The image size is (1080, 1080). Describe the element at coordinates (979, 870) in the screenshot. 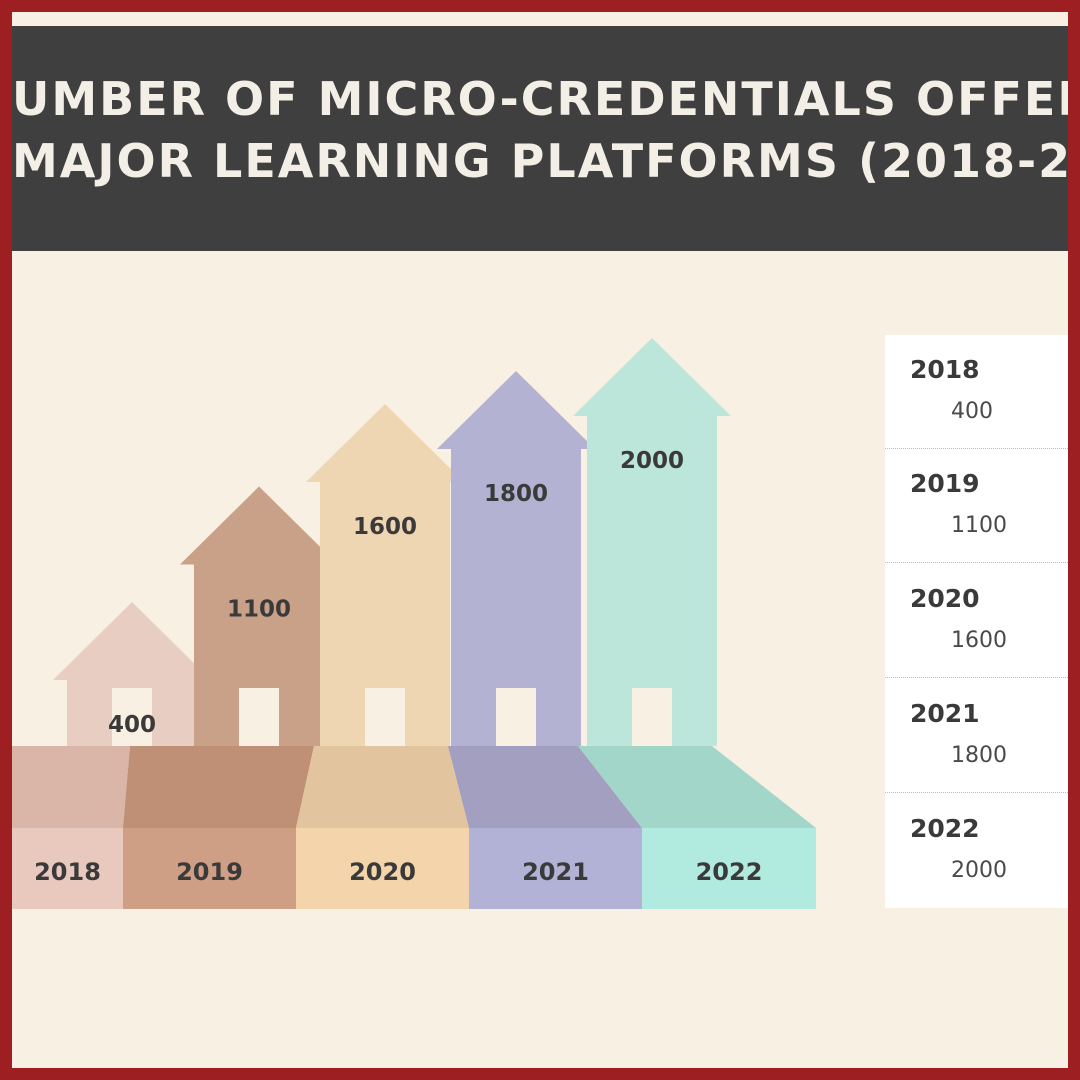

I see `legend-value: 2000` at that location.